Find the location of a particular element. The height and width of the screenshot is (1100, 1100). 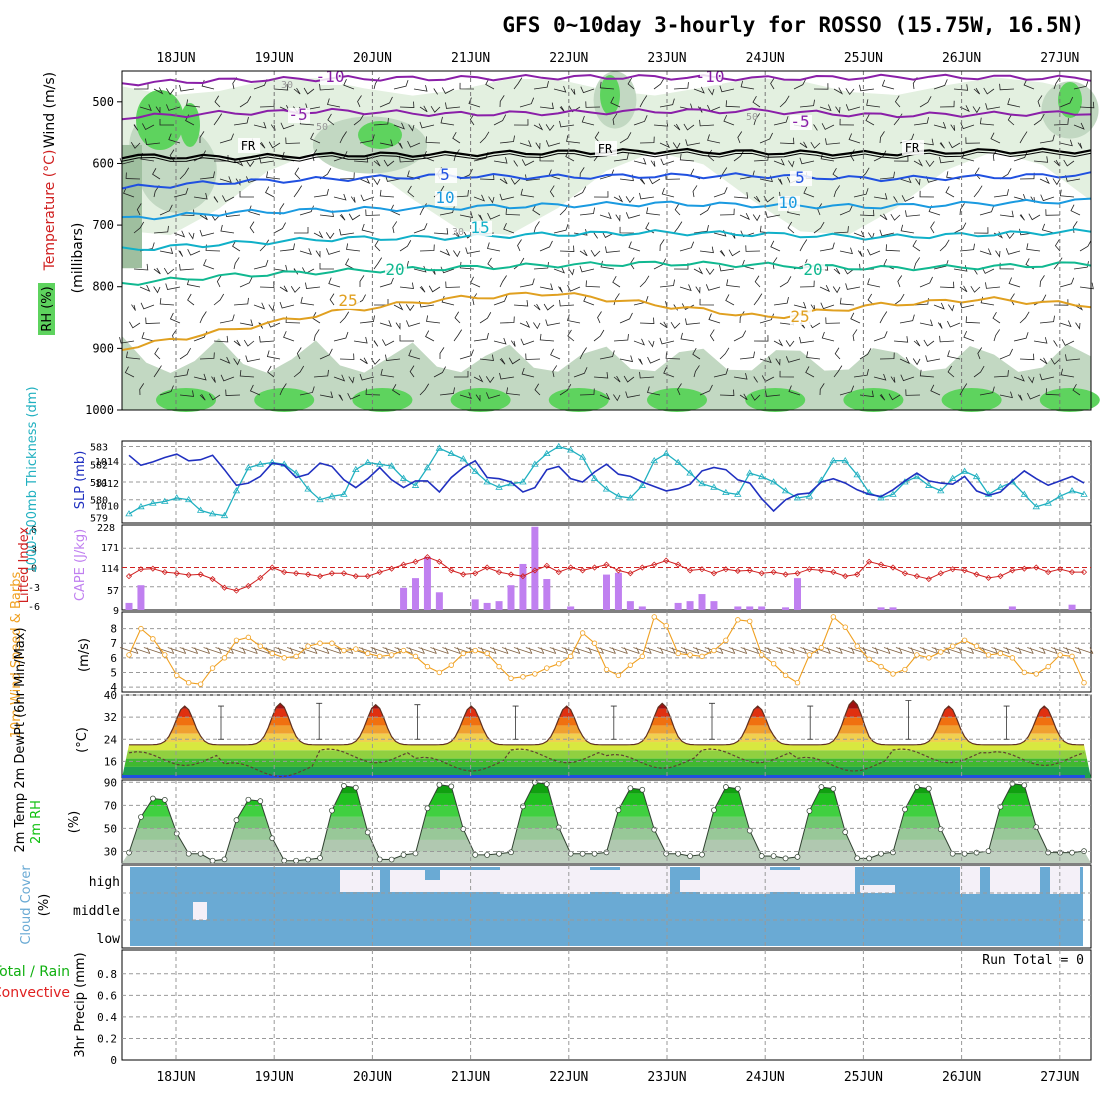

contour-label: 50 is located at coordinates (322, 127).